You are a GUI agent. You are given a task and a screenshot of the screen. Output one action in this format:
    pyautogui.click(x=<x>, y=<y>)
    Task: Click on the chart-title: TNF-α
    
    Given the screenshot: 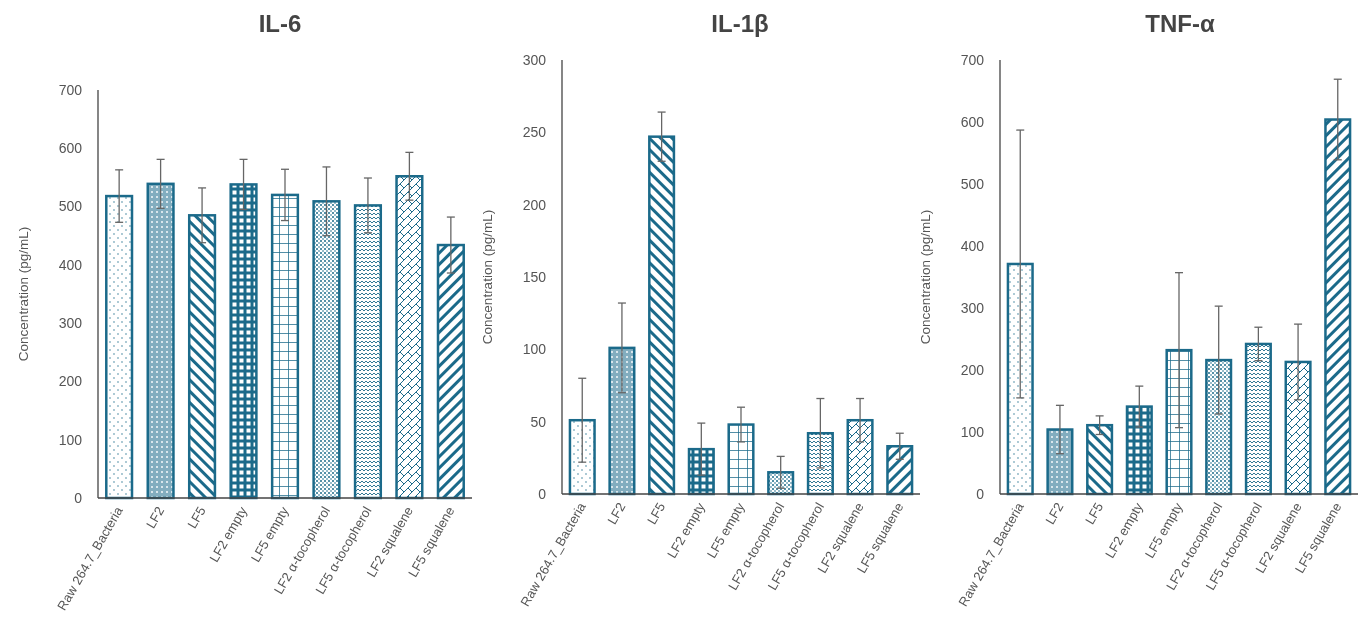 What is the action you would take?
    pyautogui.click(x=1180, y=23)
    